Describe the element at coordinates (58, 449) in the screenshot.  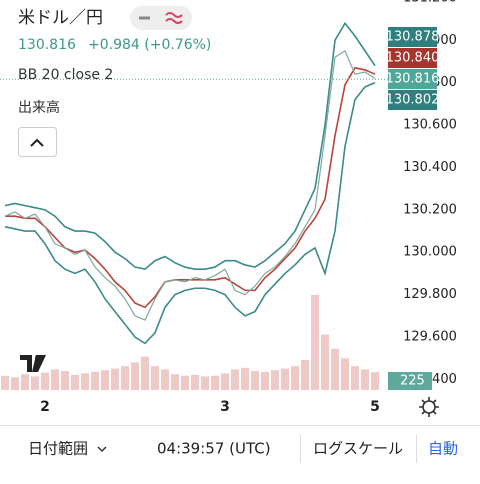
I see `date-range: 日付範囲` at that location.